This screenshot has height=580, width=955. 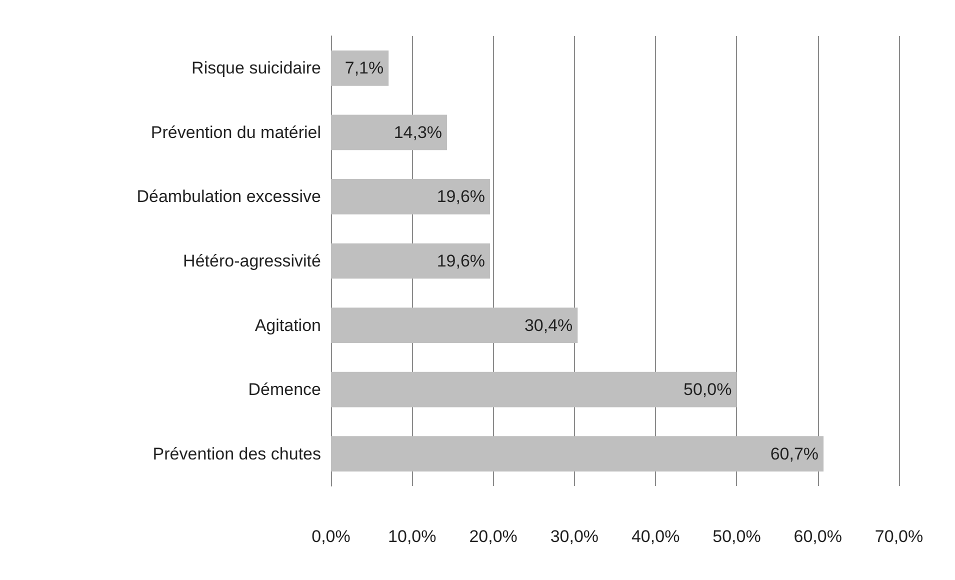 I want to click on y-tick-label: Hétéro-agressivité, so click(x=252, y=261).